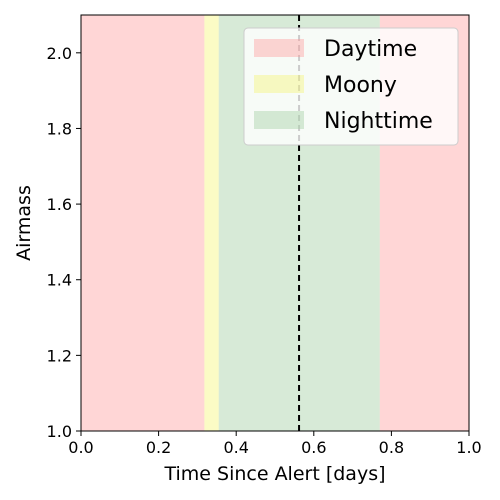 The height and width of the screenshot is (500, 500). Describe the element at coordinates (279, 120) in the screenshot. I see `legend-swatch-nighttime` at that location.